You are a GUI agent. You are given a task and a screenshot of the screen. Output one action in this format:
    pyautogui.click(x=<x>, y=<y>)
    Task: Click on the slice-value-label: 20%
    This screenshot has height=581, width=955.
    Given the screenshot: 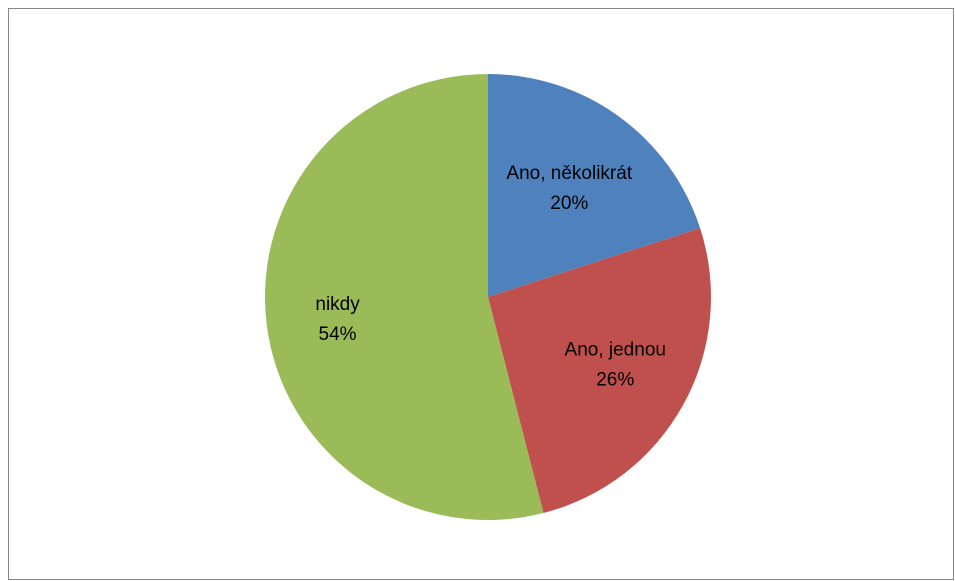 What is the action you would take?
    pyautogui.click(x=569, y=203)
    